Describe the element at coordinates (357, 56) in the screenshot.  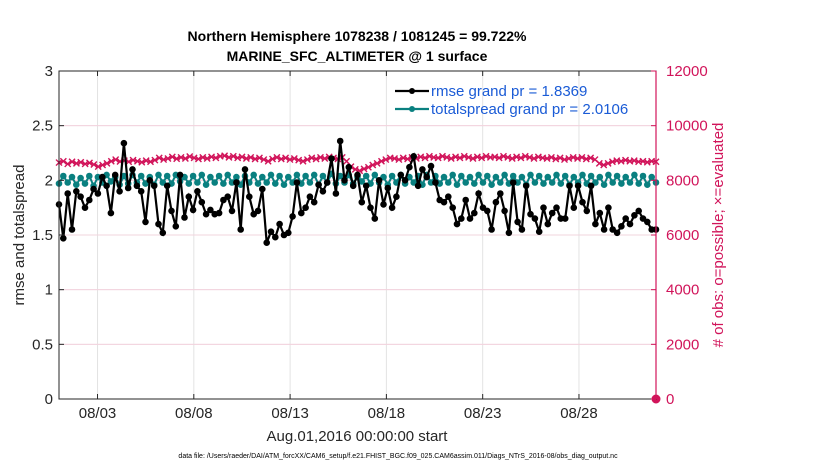
I see `chart-title-line2: MARINE_SFC_ALTIMETER @ 1 surface` at that location.